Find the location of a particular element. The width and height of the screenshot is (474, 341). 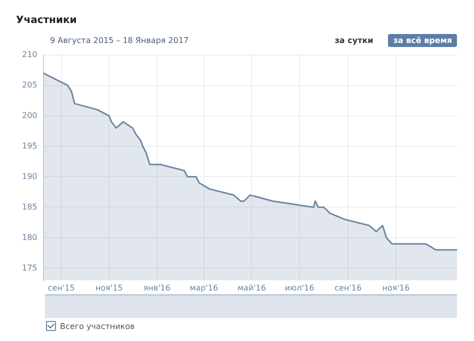

chart-title: Участники is located at coordinates (46, 20).